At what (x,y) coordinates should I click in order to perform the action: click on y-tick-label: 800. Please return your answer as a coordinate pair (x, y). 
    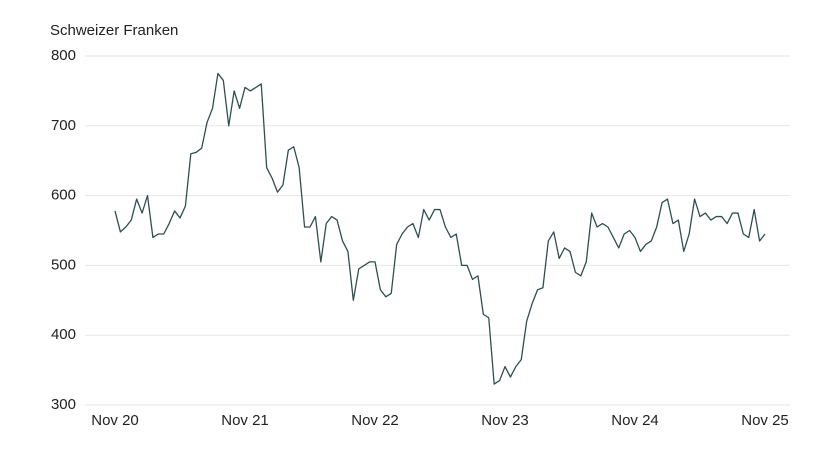
    Looking at the image, I should click on (63, 55).